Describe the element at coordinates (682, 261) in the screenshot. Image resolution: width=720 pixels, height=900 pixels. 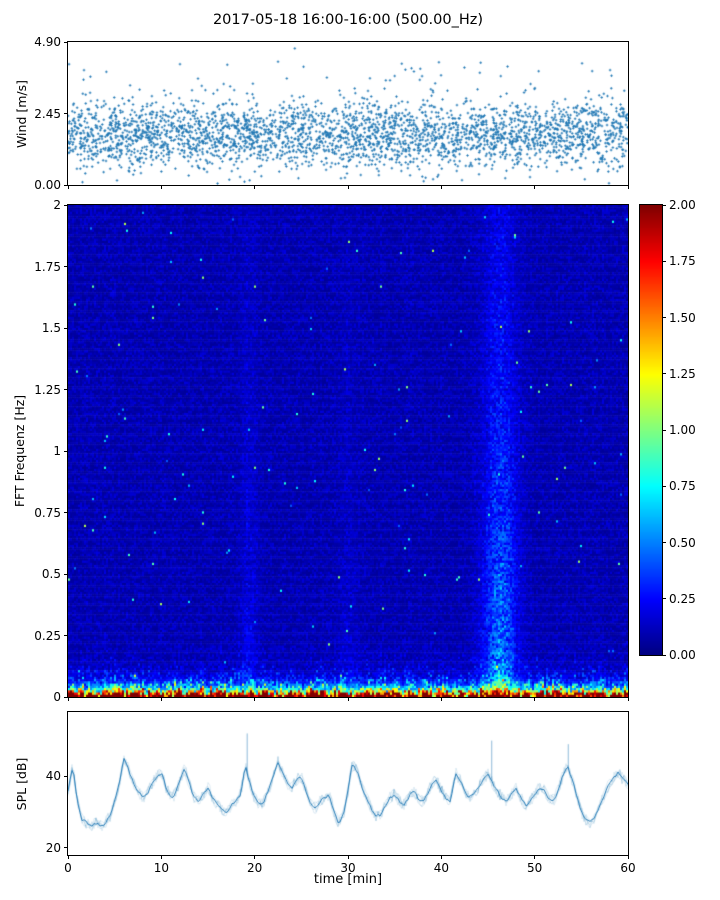
I see `colorbar-tick-label: 1.75` at that location.